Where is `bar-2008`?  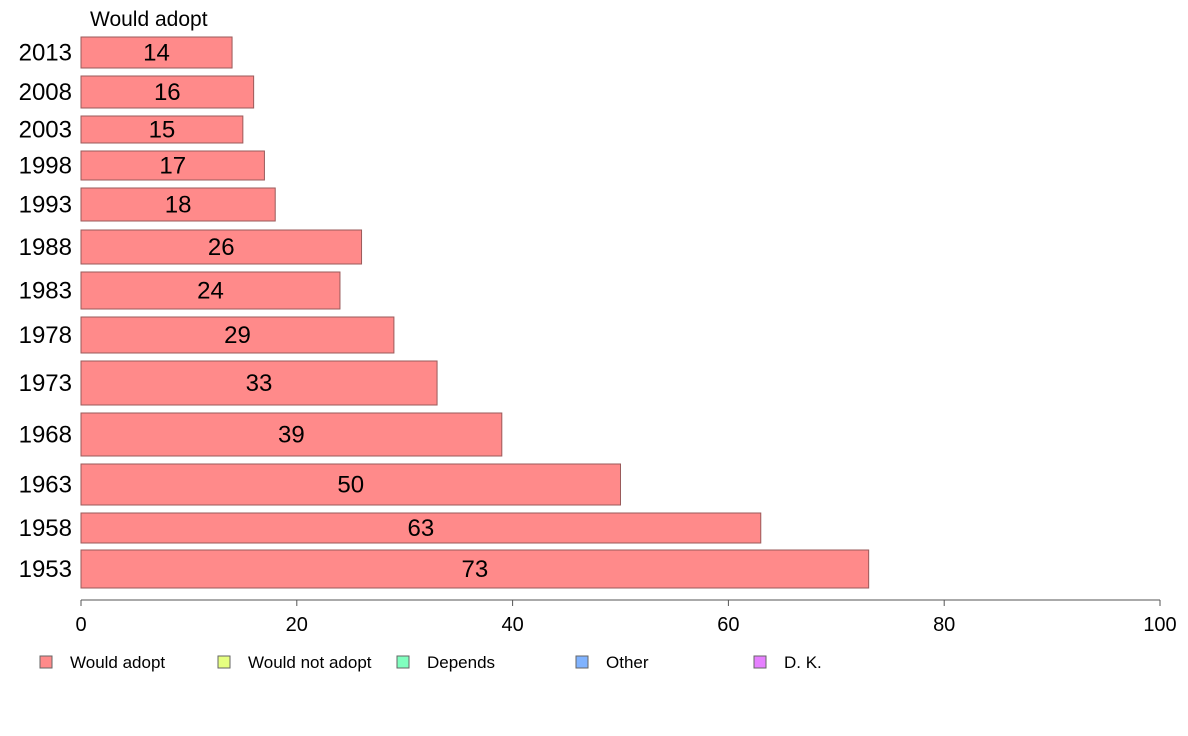
bar-2008 is located at coordinates (167, 92).